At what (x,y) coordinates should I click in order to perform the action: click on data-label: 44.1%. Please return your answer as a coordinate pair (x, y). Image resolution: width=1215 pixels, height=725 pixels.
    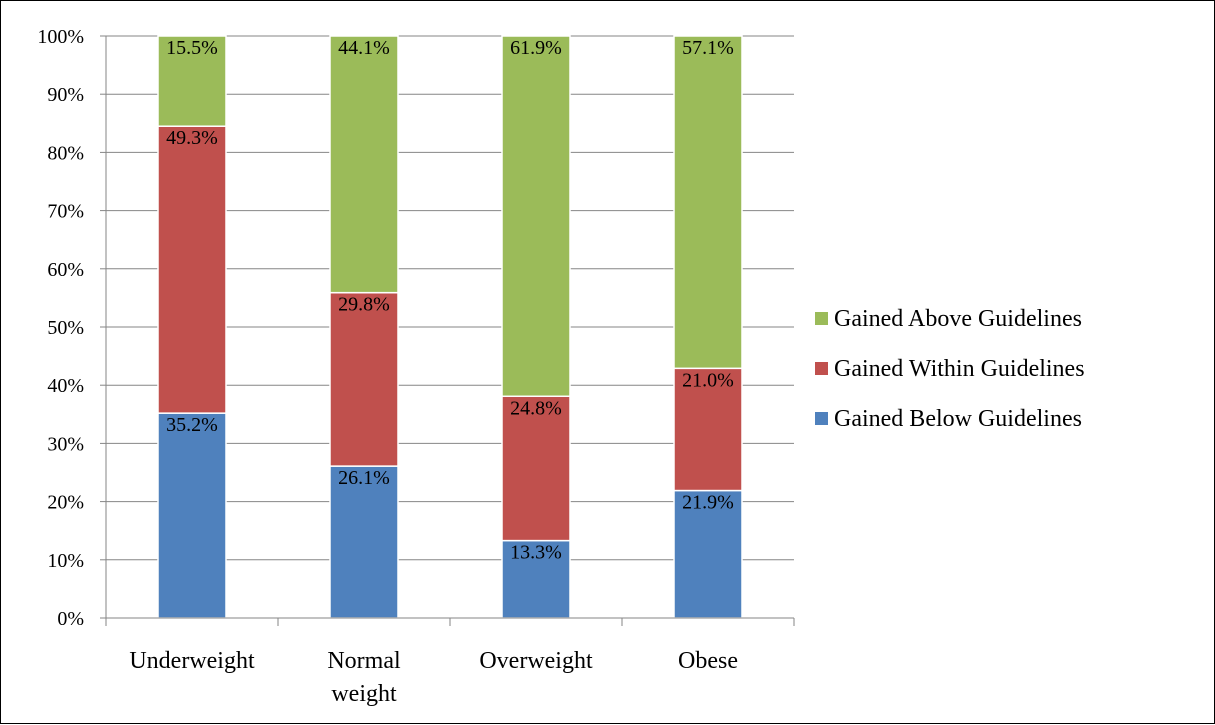
    Looking at the image, I should click on (364, 48).